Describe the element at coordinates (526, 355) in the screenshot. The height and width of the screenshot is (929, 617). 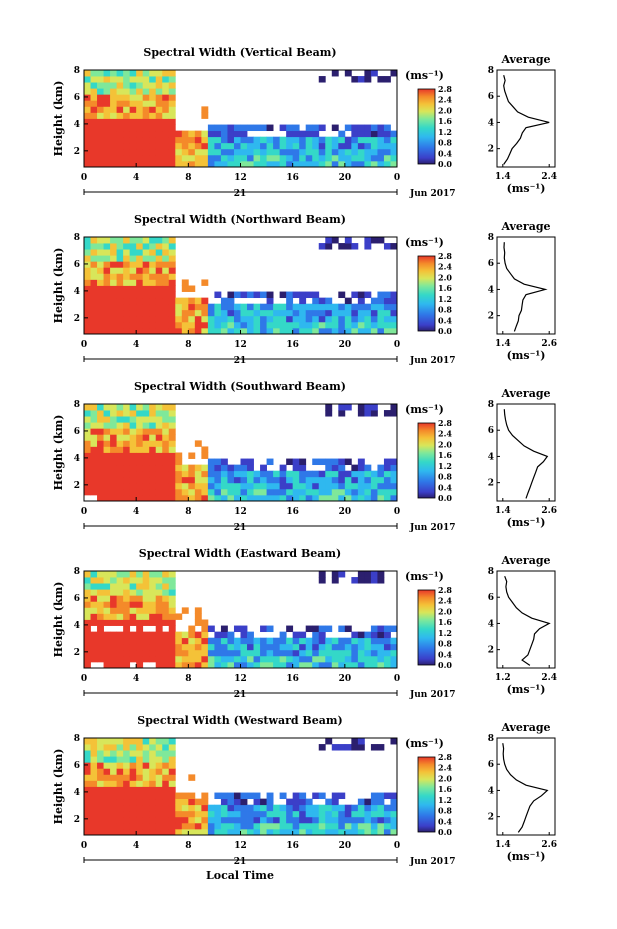
I see `profile-unit: (ms⁻¹)` at that location.